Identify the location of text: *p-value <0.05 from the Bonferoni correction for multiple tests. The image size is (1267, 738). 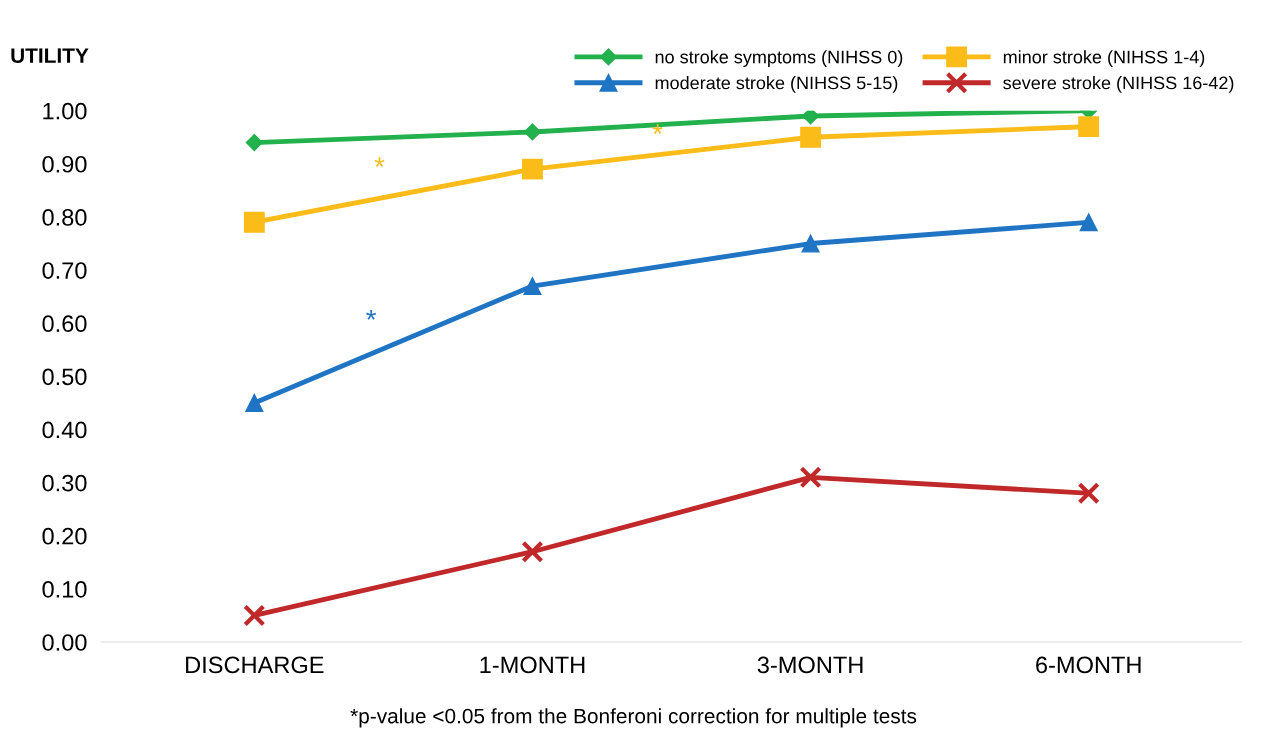
(633, 718).